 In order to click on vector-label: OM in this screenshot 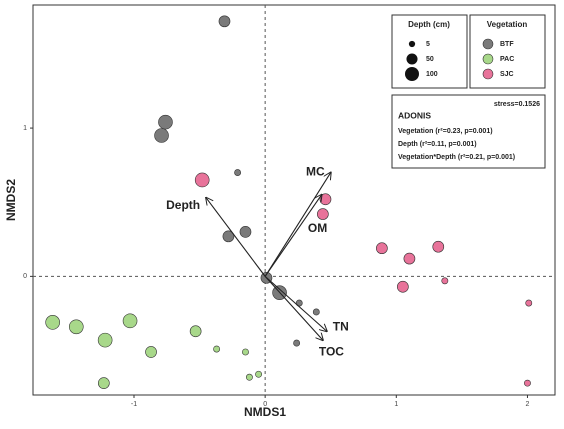, I will do `click(317, 228)`.